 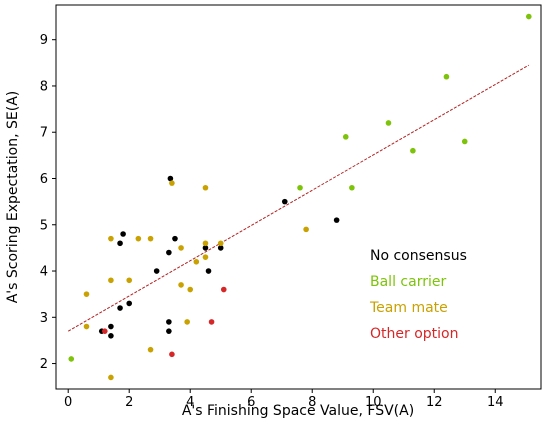 I want to click on x-tick-label: 14, so click(x=495, y=402).